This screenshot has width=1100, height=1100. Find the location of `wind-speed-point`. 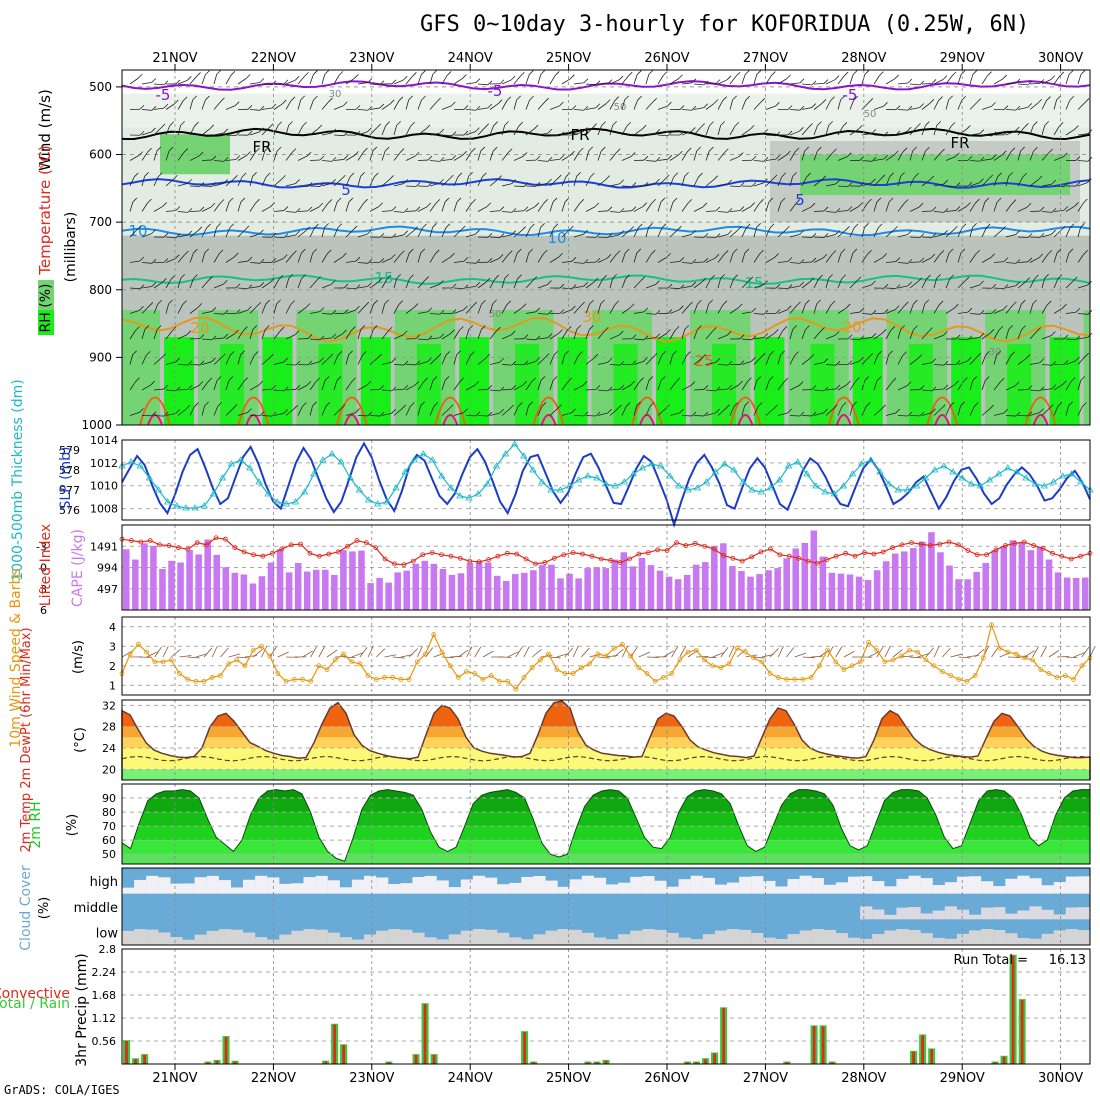

wind-speed-point is located at coordinates (827, 650).